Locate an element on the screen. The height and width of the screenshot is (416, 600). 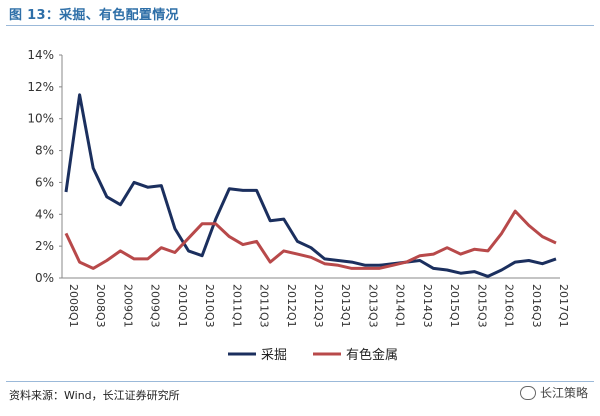
y-tick-label: 0% is located at coordinates (44, 278).